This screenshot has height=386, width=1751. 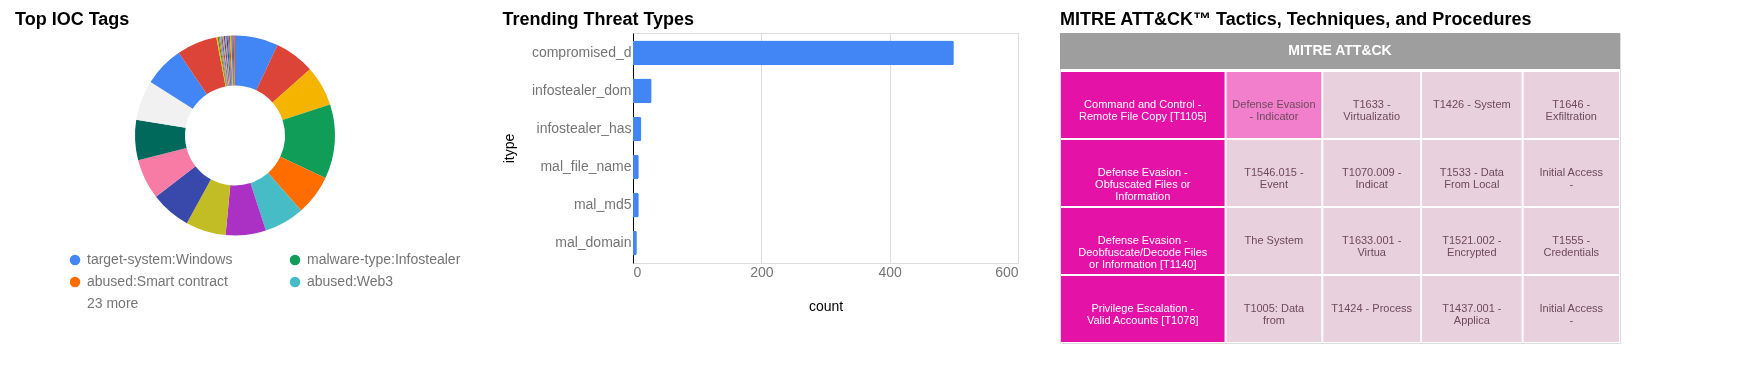 What do you see at coordinates (1372, 110) in the screenshot?
I see `category-label: T1633 - Virtualizatio` at bounding box center [1372, 110].